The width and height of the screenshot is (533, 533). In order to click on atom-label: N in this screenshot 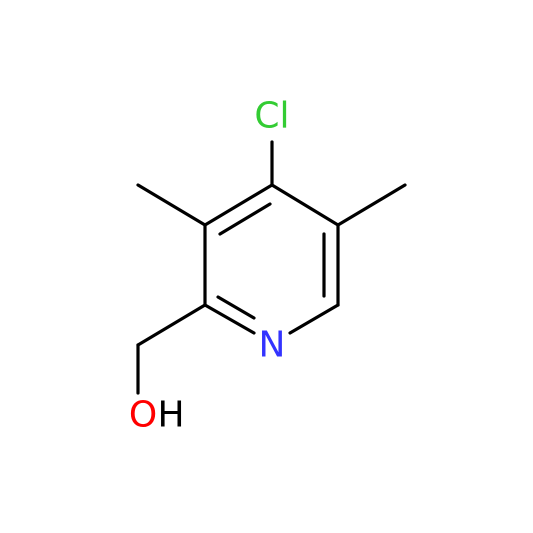, I will do `click(272, 345)`.